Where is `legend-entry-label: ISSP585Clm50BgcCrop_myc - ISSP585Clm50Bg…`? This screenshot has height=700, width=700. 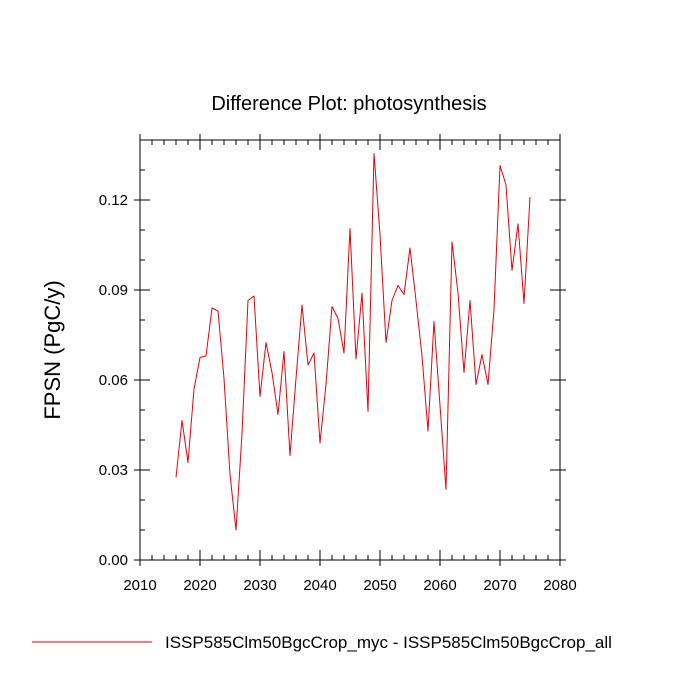 legend-entry-label: ISSP585Clm50BgcCrop_myc - ISSP585Clm50Bg… is located at coordinates (388, 642).